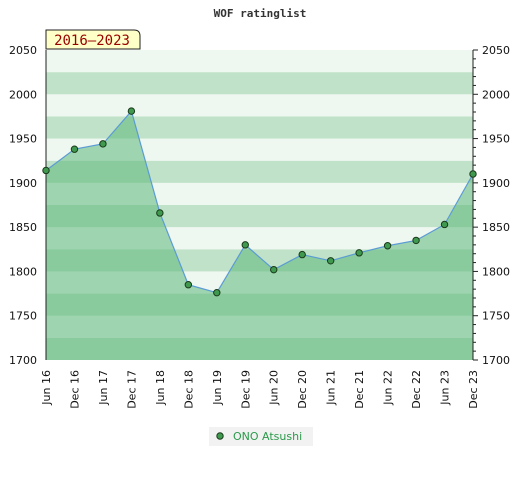 The width and height of the screenshot is (520, 480). Describe the element at coordinates (445, 388) in the screenshot. I see `x-tick-label: Jun 23` at that location.